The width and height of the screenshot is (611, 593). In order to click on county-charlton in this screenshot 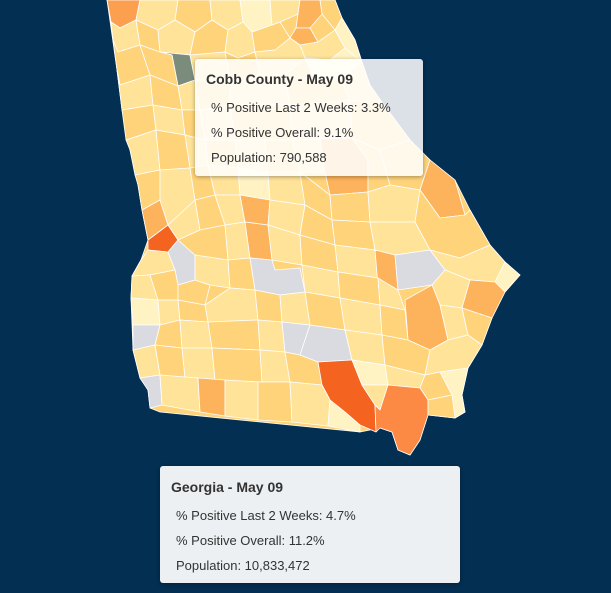, I will do `click(441, 406)`.